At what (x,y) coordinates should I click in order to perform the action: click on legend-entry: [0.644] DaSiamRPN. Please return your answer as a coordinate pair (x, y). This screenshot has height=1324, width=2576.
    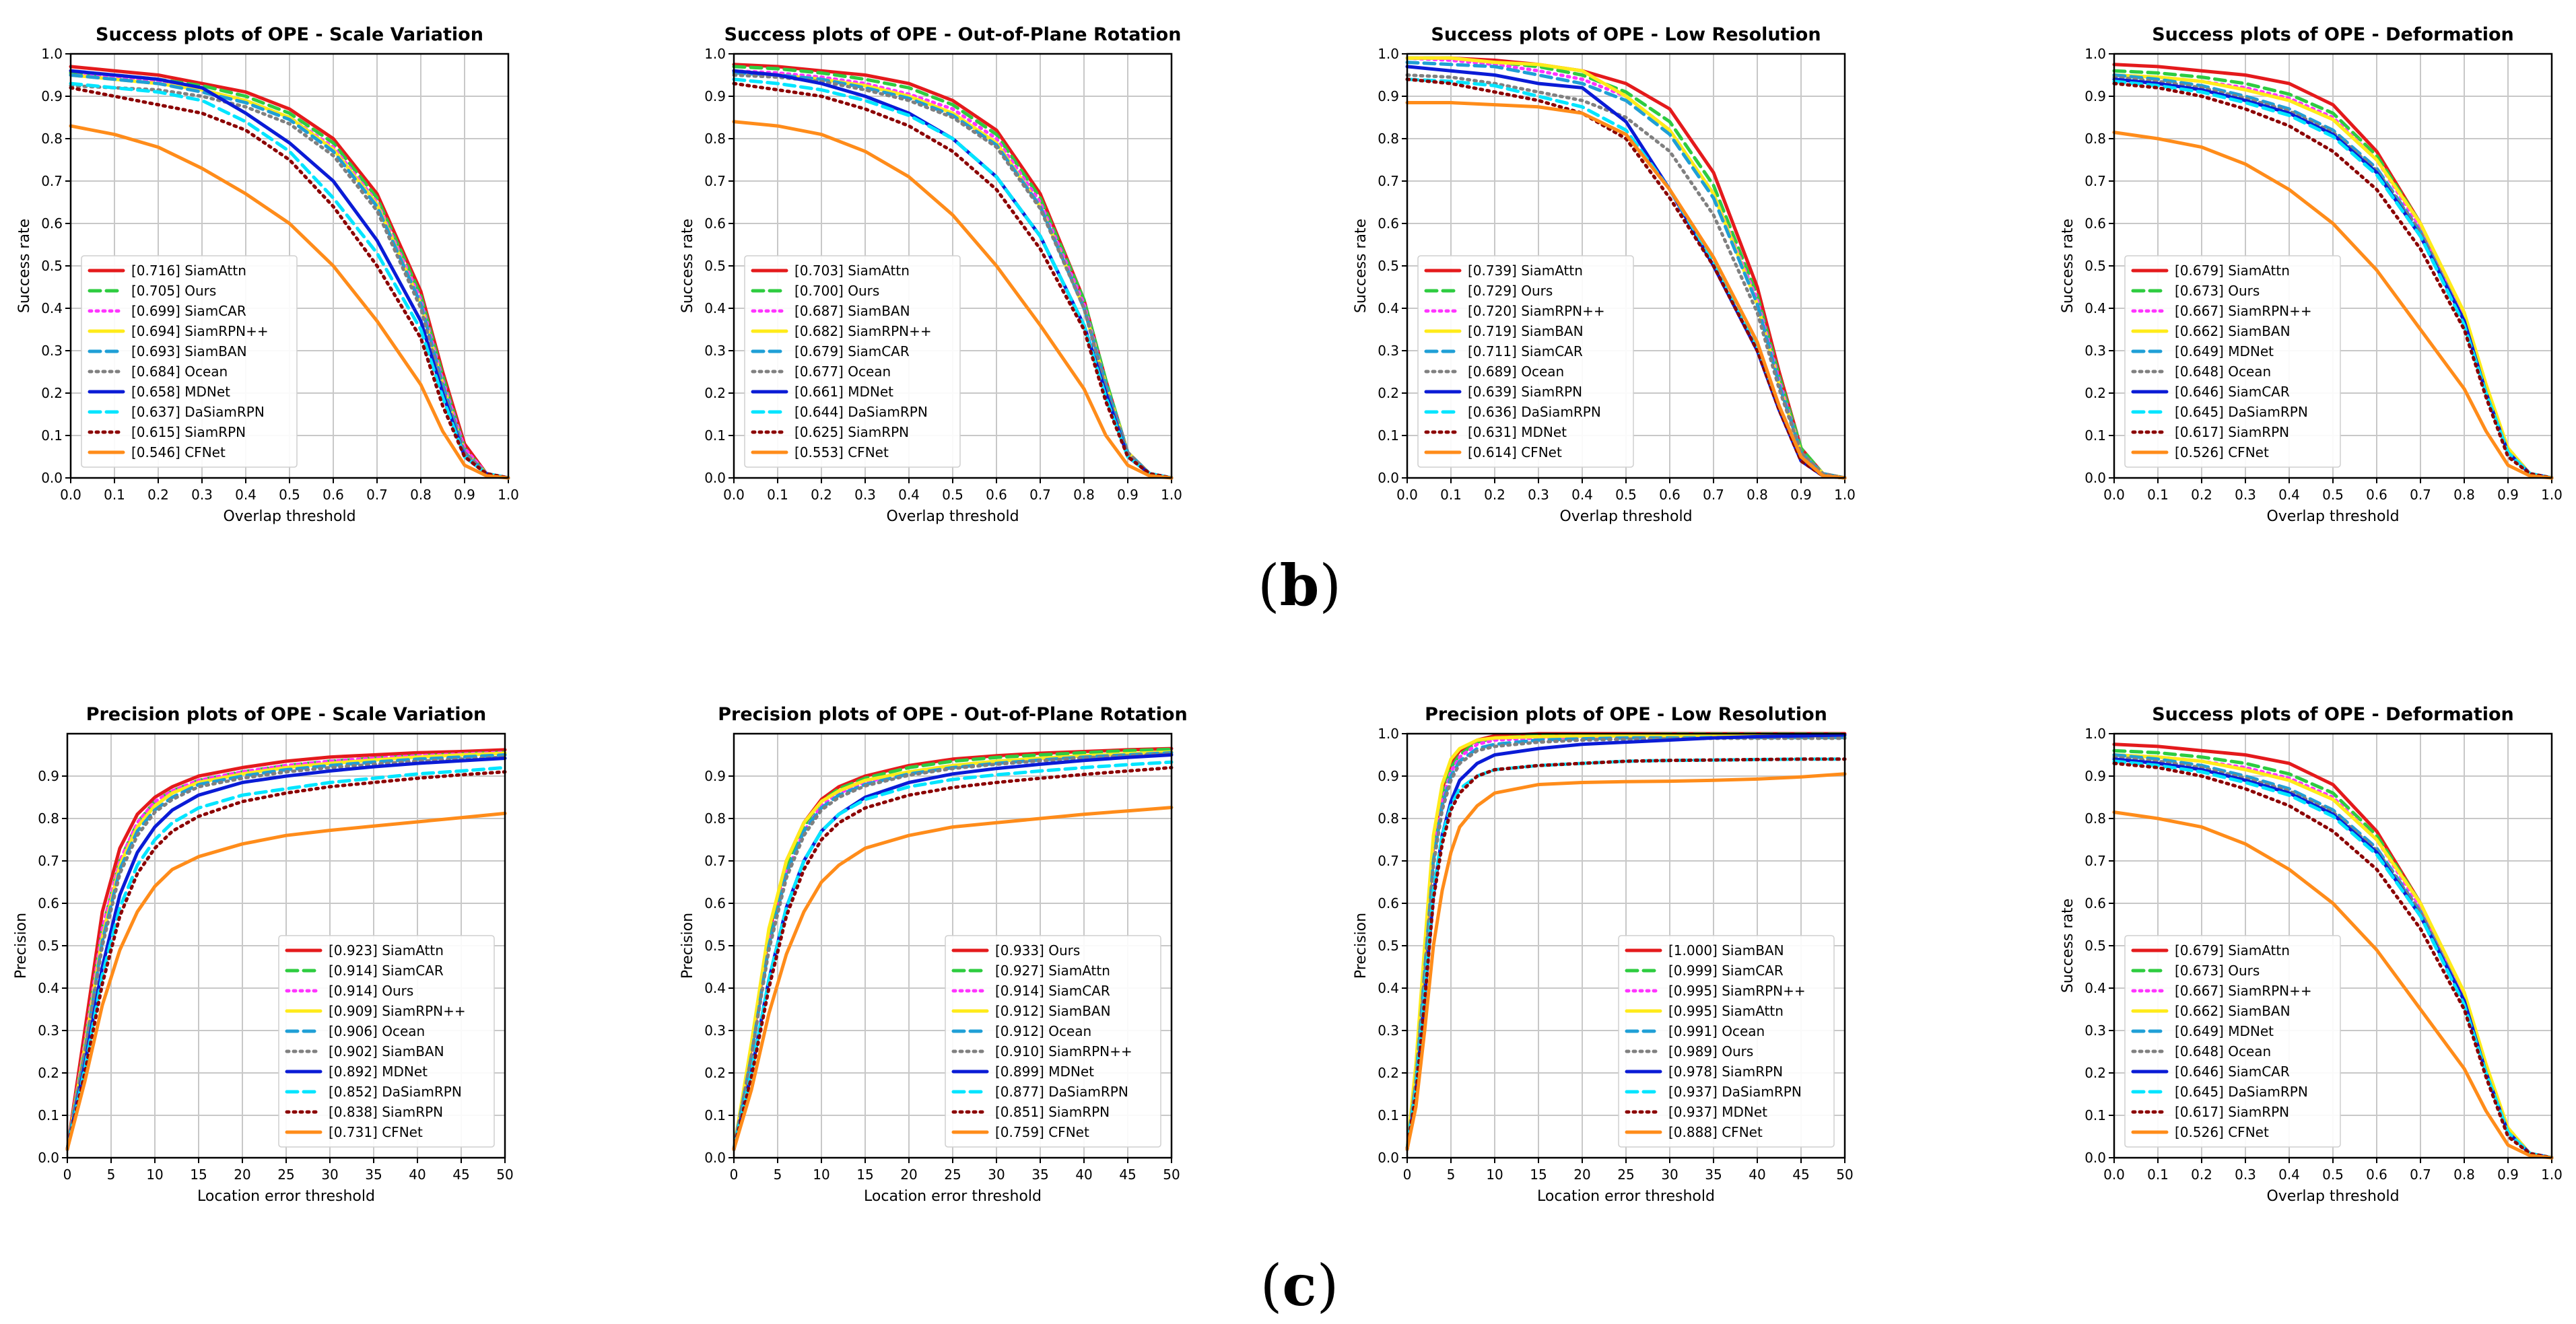
    Looking at the image, I should click on (861, 412).